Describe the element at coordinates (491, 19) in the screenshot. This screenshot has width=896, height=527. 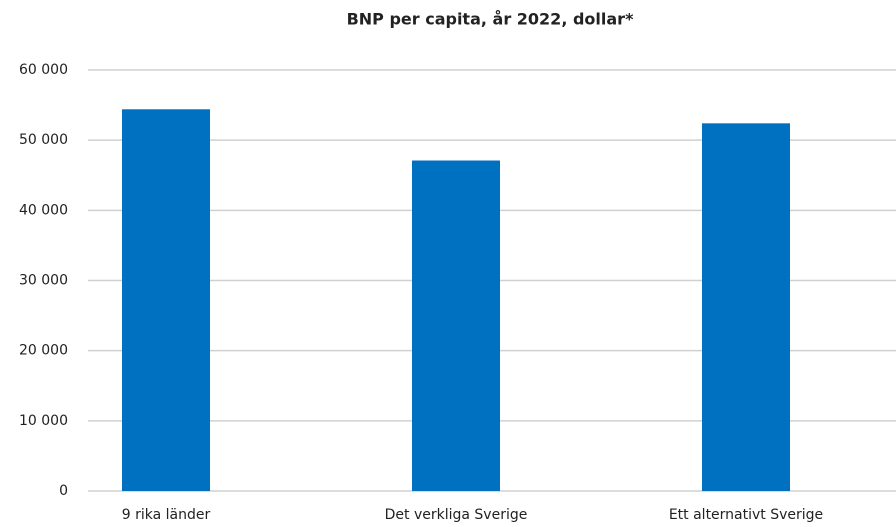
I see `chart-title: BNP per capita, år 2022, dollar*` at that location.